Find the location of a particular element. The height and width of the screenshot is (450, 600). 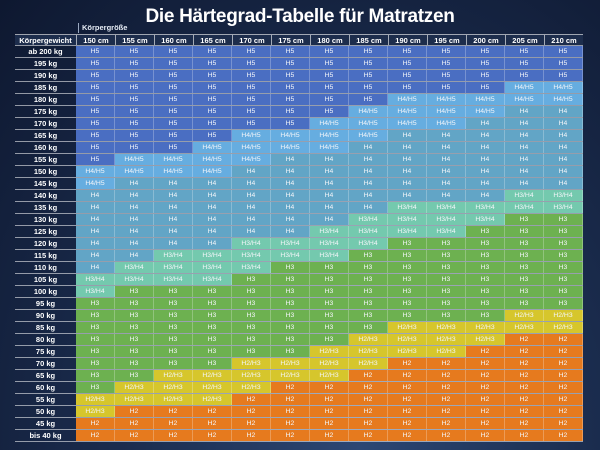

table-row: 195 kg H5 H5 H5 H5 H5 H5 H5 H5 H5 H5 H5 H5 H5 is located at coordinates (299, 64).